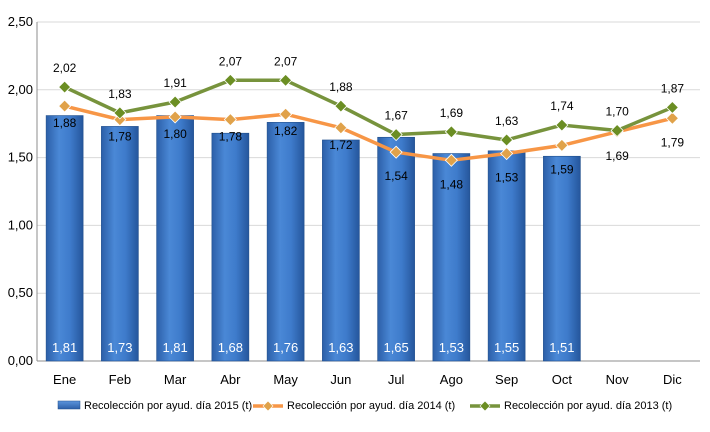 The image size is (710, 432). Describe the element at coordinates (20, 292) in the screenshot. I see `y-tick-label: 0,50` at that location.